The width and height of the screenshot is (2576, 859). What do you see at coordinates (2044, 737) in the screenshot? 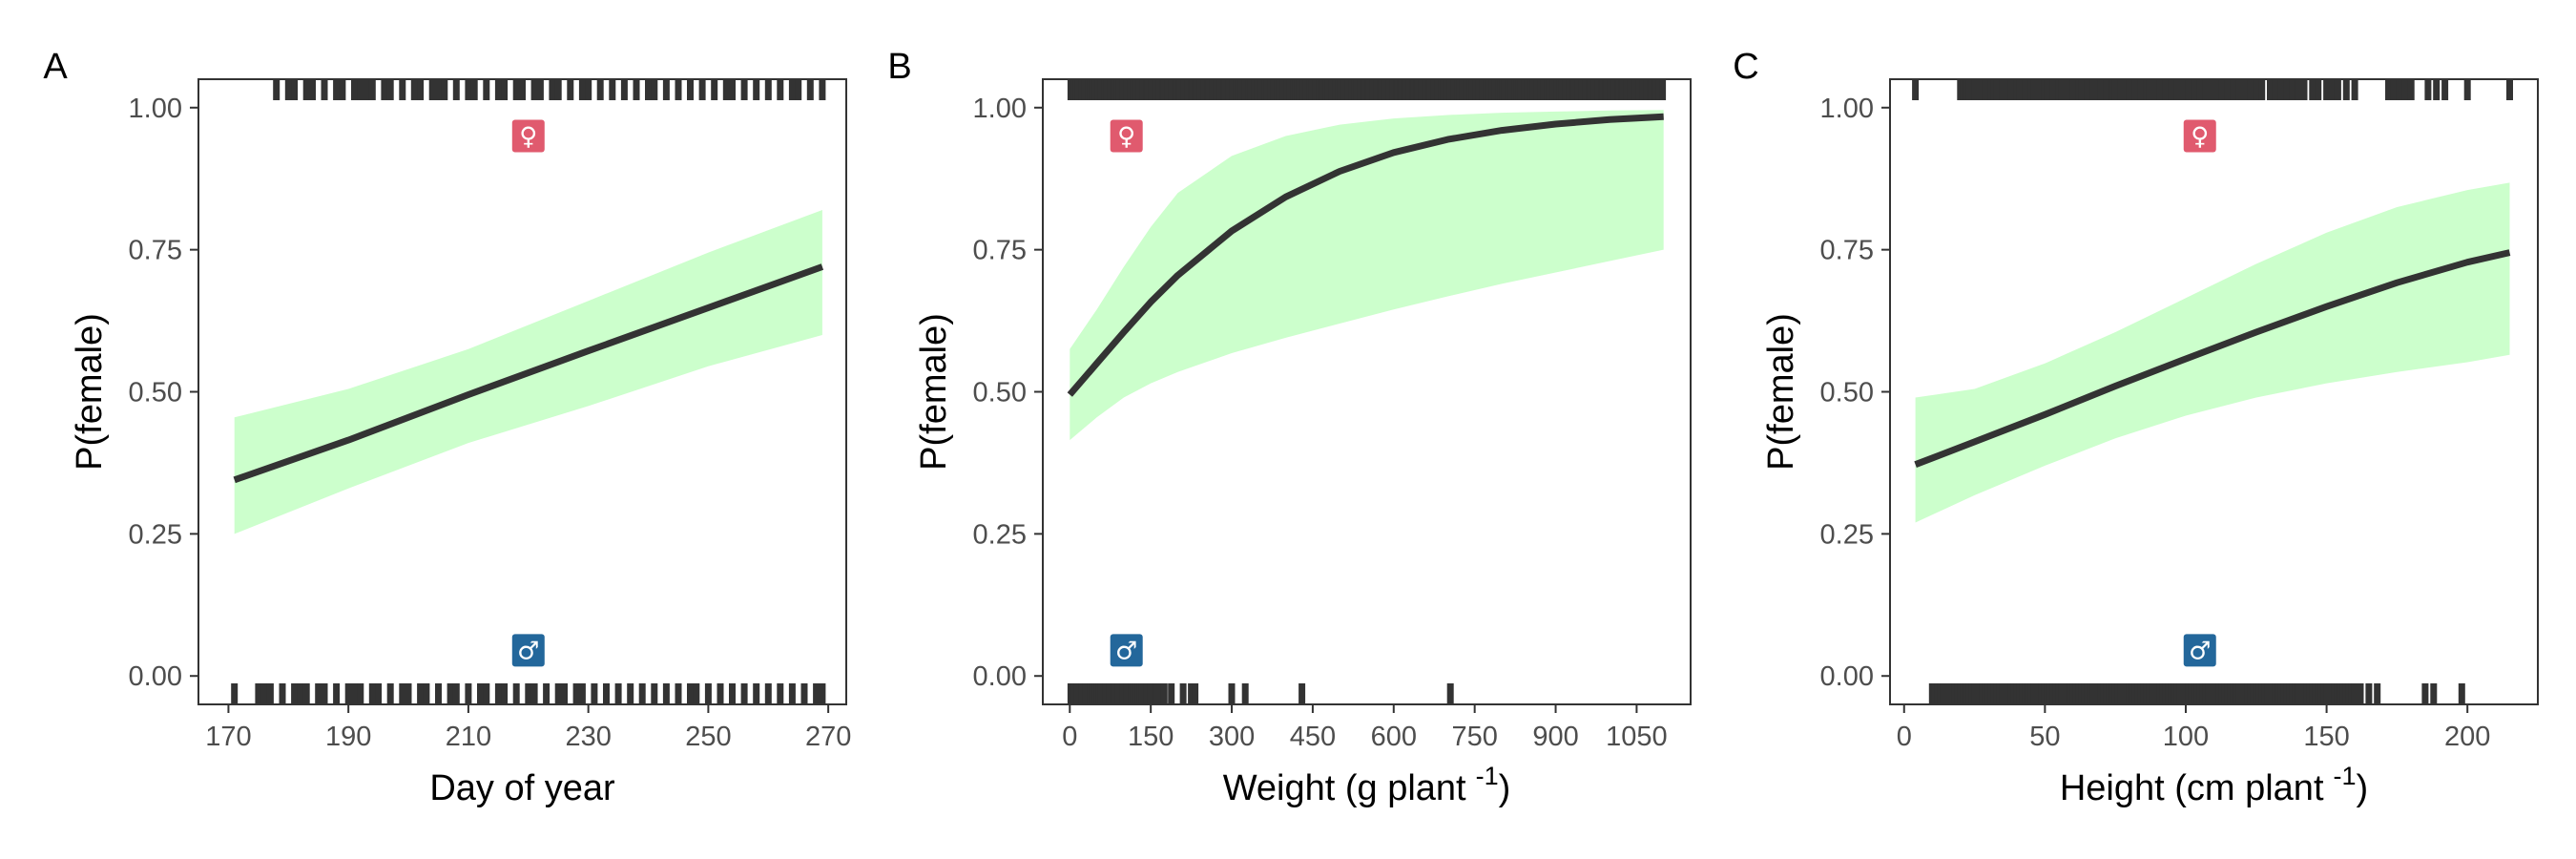
I see `x-tick-label: 50` at bounding box center [2044, 737].